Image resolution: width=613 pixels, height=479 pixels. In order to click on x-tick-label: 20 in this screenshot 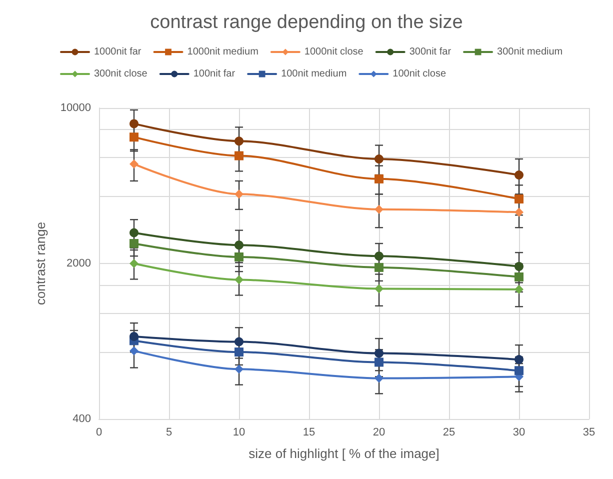, I will do `click(379, 432)`.